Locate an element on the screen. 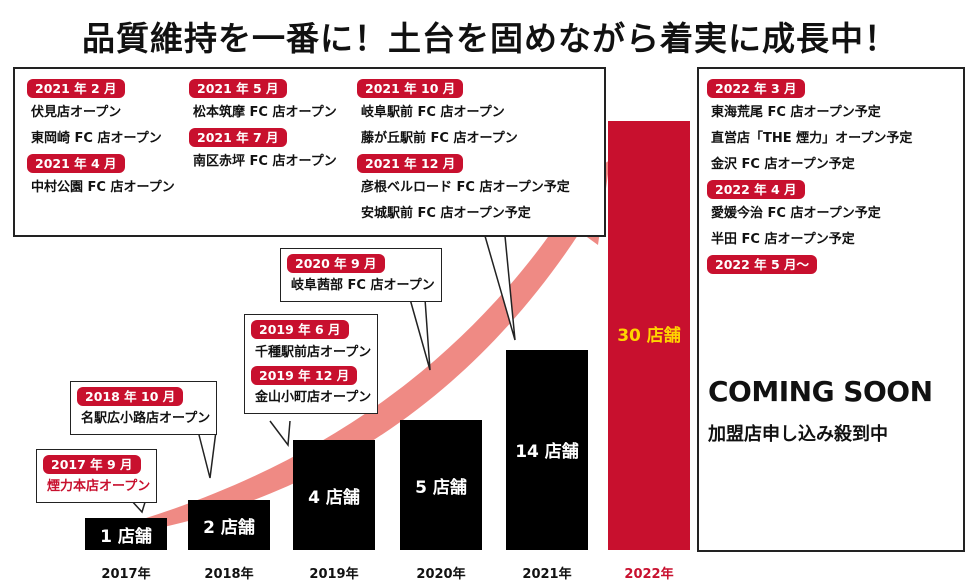  list-item: 直営店「THE 煙力」オープン予定 is located at coordinates (812, 138).